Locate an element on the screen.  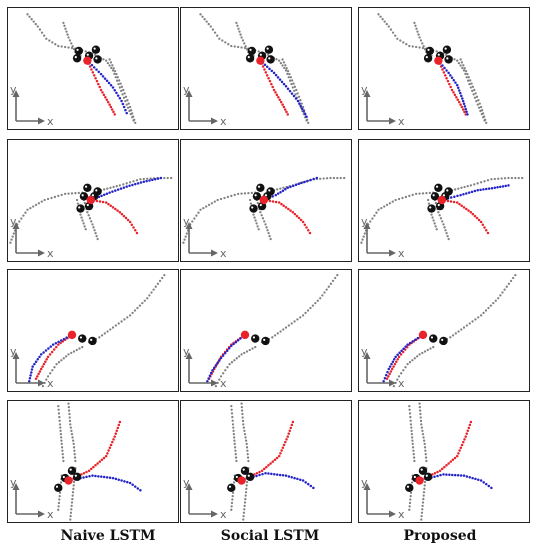
pedestrian-agent is located at coordinates (447, 49).